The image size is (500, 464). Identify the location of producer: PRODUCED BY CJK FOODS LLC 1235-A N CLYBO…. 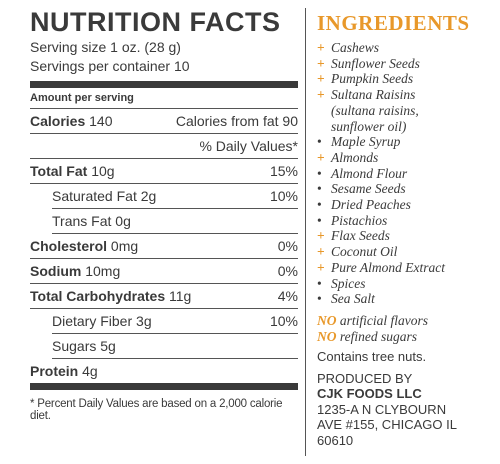
(407, 410).